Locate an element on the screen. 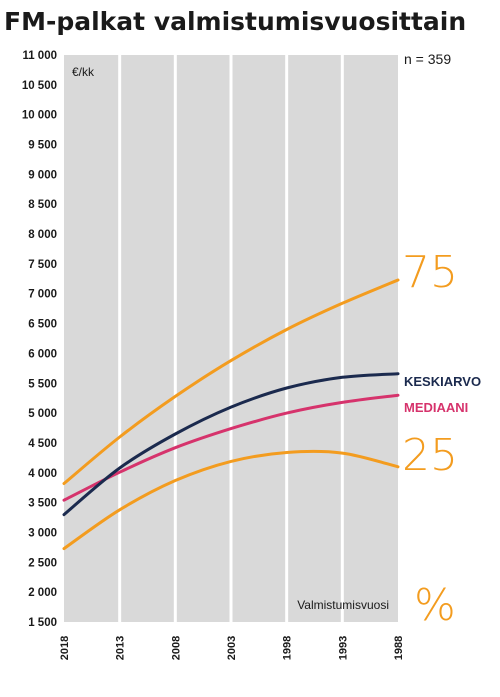  y-tick-label: 2 500 is located at coordinates (42, 563).